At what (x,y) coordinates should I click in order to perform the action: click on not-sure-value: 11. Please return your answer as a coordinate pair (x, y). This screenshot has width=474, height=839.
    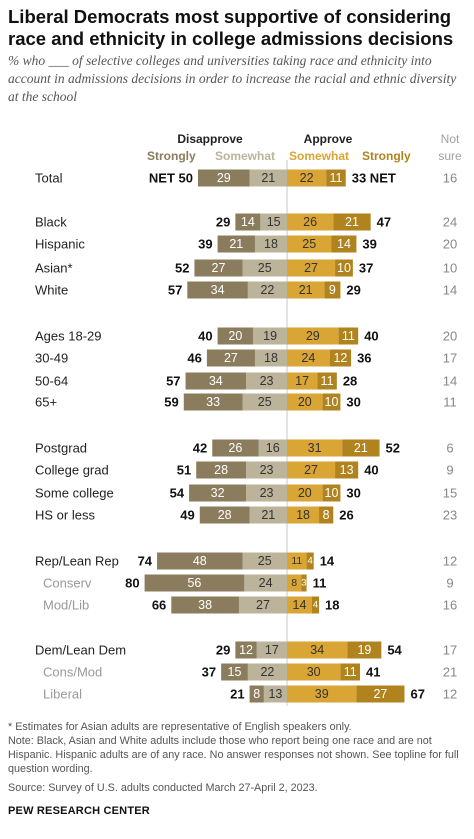
    Looking at the image, I should click on (450, 402).